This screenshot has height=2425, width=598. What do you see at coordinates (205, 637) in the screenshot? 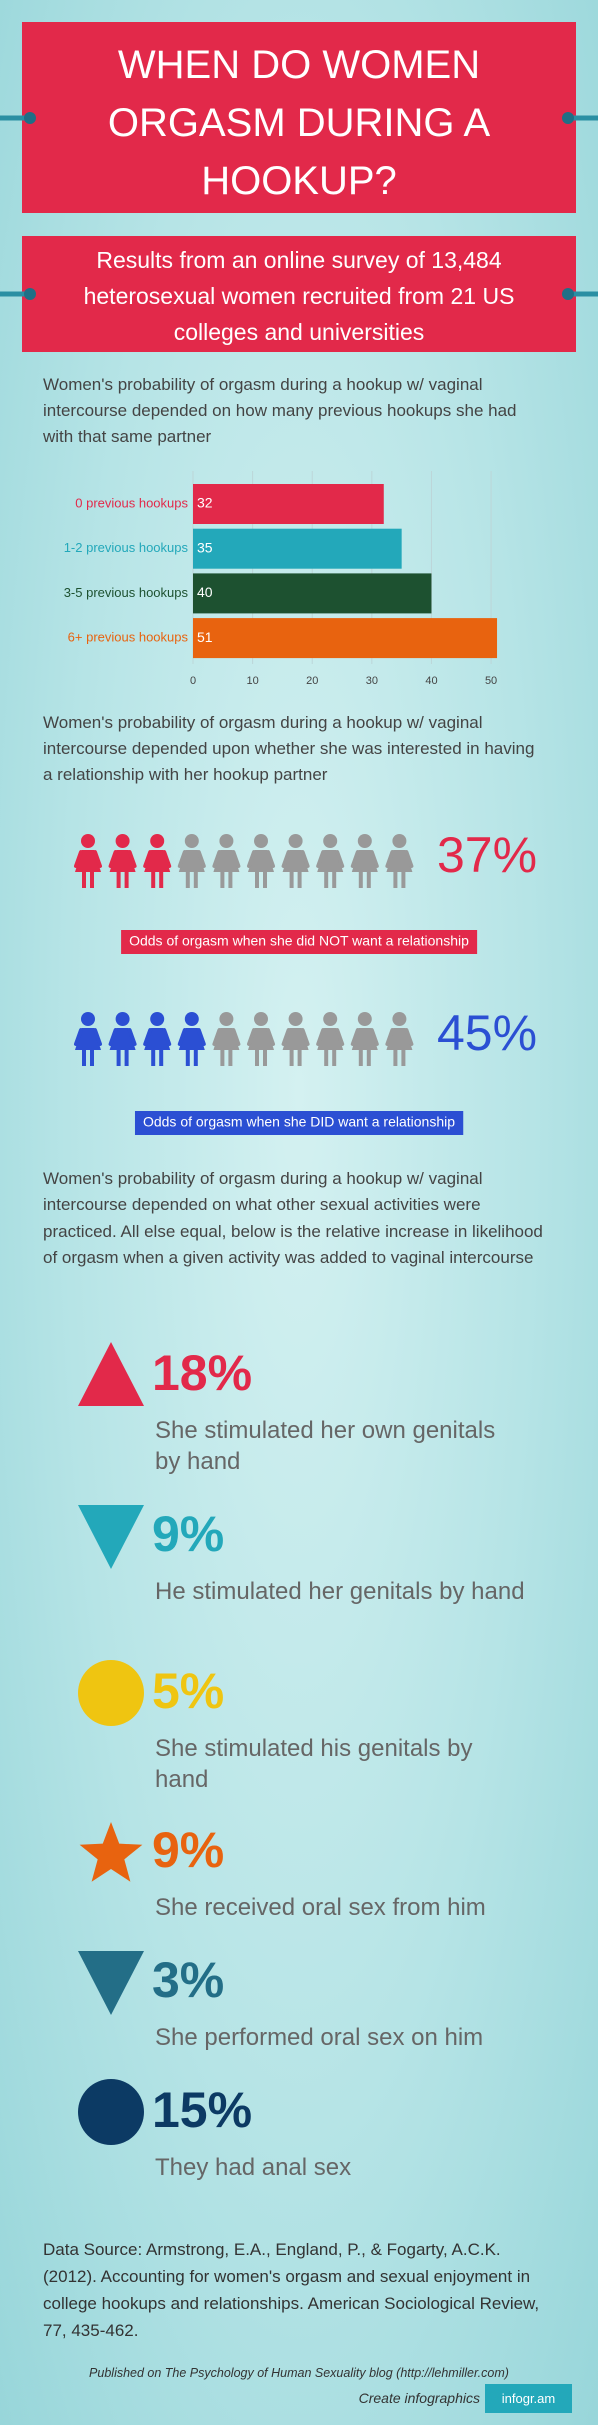
I see `bar-value-label: 51` at bounding box center [205, 637].